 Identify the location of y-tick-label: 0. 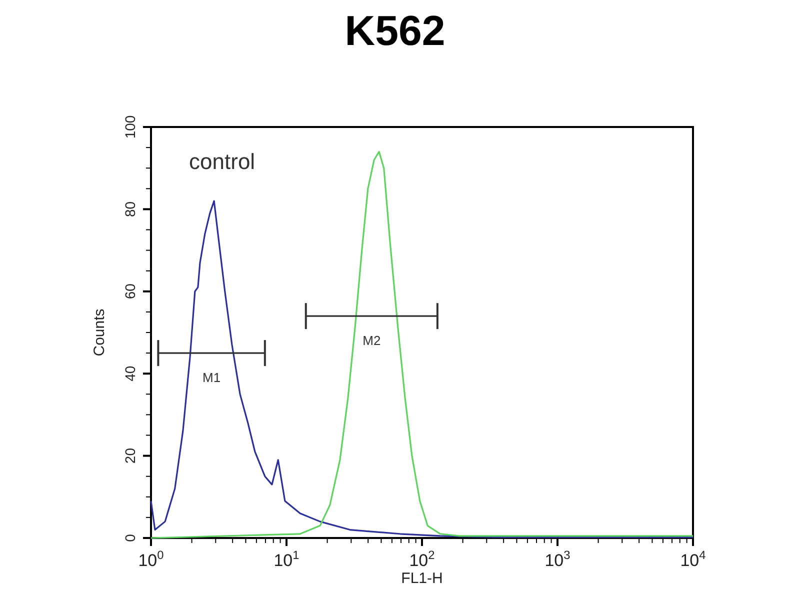
(130, 538).